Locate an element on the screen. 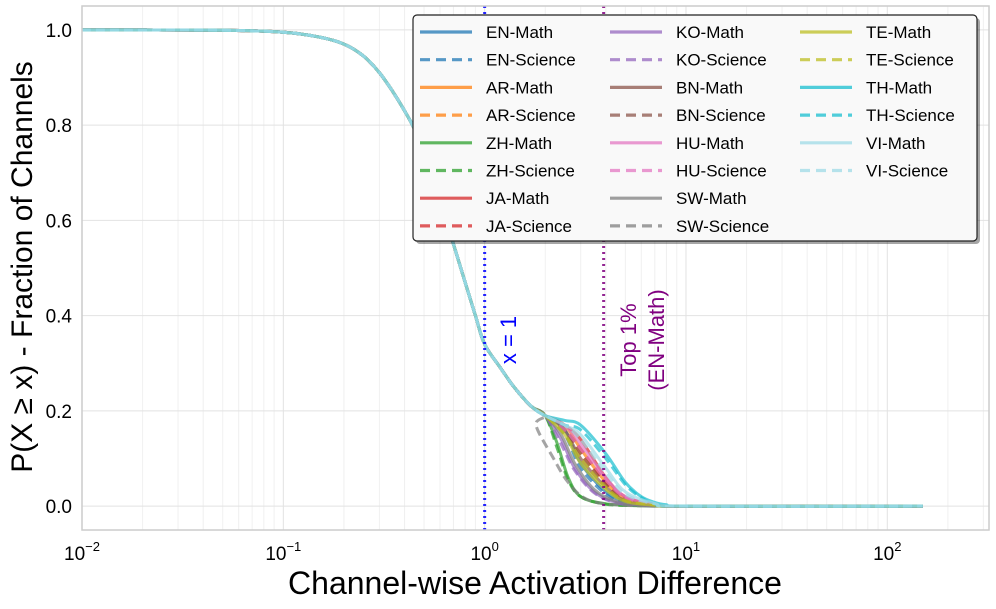  y-axis-title: P(X ≥ x) - Fraction of Channels is located at coordinates (22, 267).